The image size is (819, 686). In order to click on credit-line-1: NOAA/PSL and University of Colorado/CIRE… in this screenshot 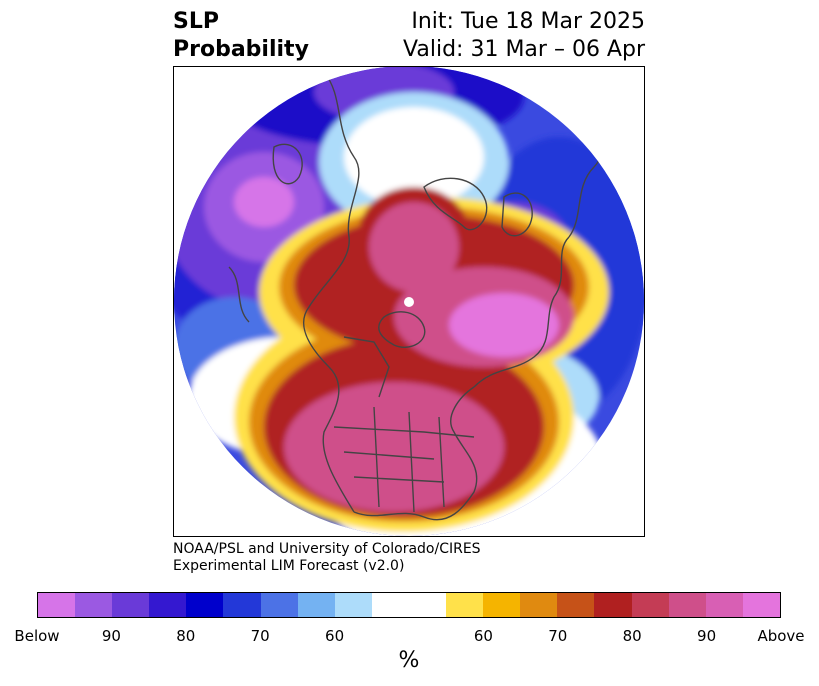, I will do `click(327, 549)`.